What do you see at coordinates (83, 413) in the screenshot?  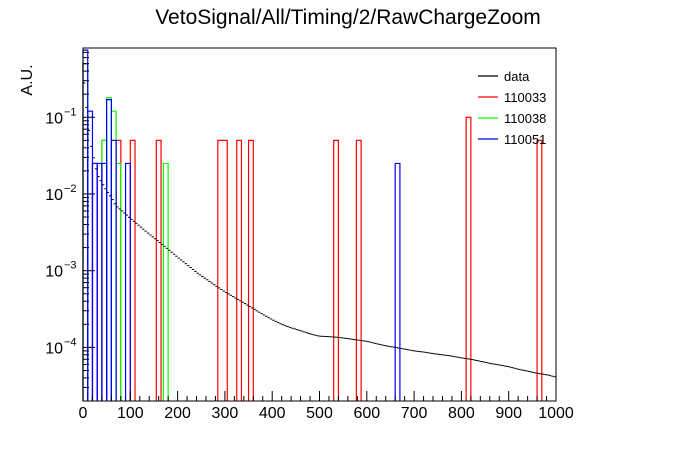 I see `x-tick-label: 0` at bounding box center [83, 413].